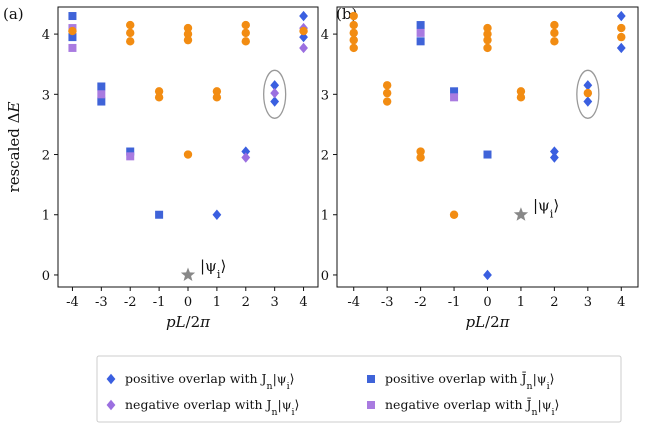 The height and width of the screenshot is (430, 657). What do you see at coordinates (212, 407) in the screenshot?
I see `legend-entry: negative overlap with Jn|ψi⟩` at bounding box center [212, 407].